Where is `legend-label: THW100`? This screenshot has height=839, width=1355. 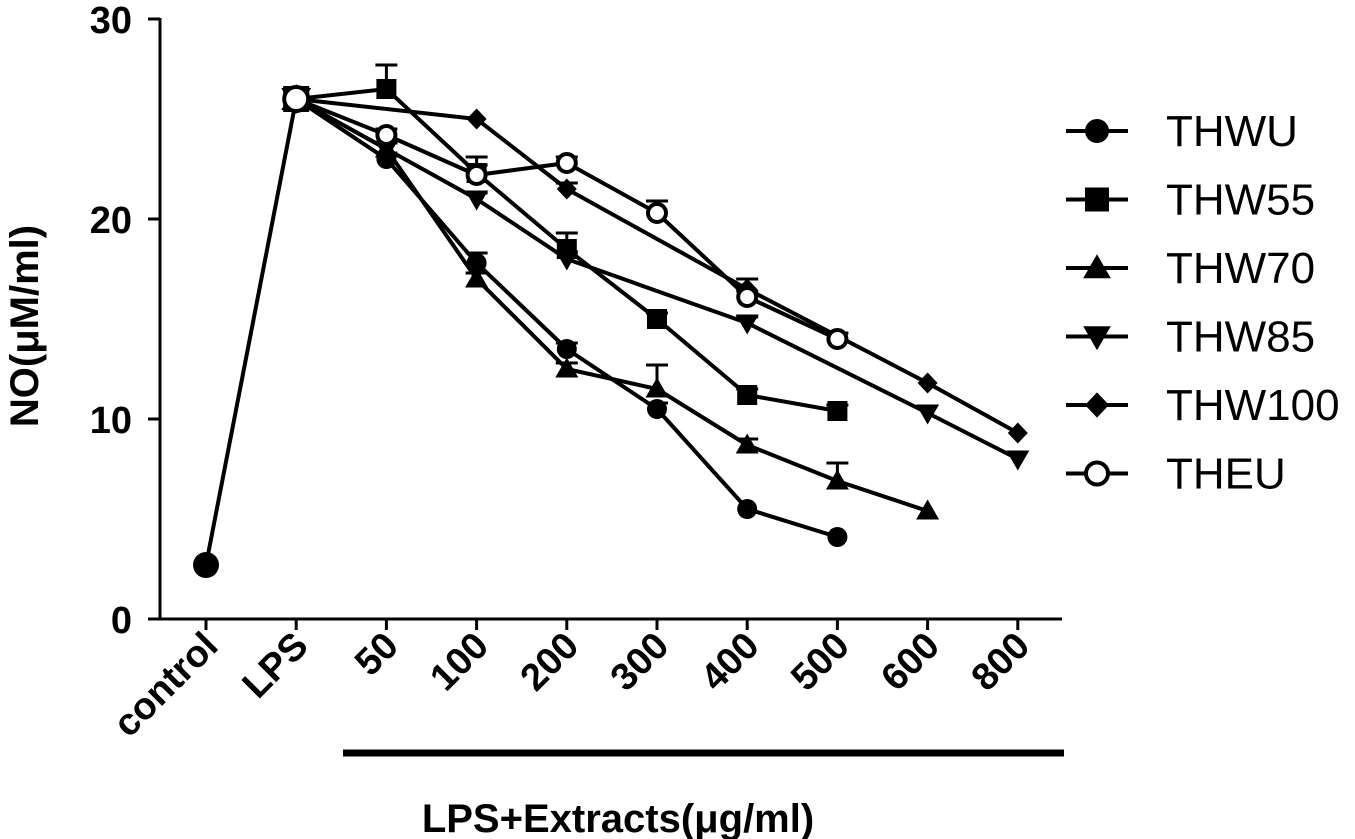 legend-label: THW100 is located at coordinates (1253, 405).